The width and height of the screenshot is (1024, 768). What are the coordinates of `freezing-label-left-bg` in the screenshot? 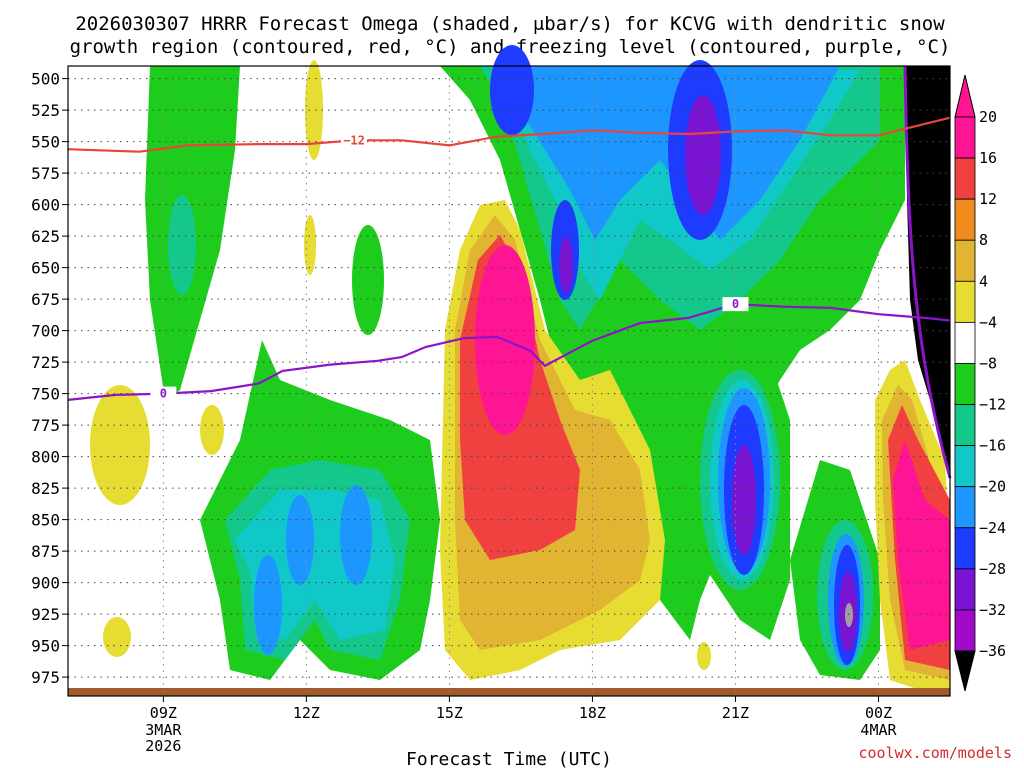 It's located at (163, 393).